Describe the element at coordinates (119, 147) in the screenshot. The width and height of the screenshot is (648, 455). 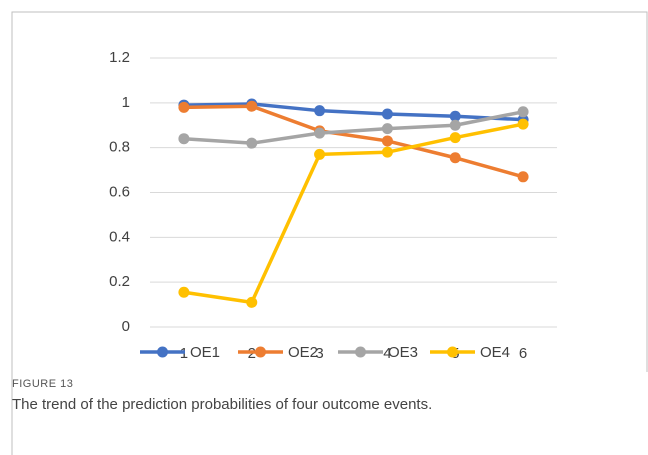
I see `y-tick-label: 0.8` at that location.